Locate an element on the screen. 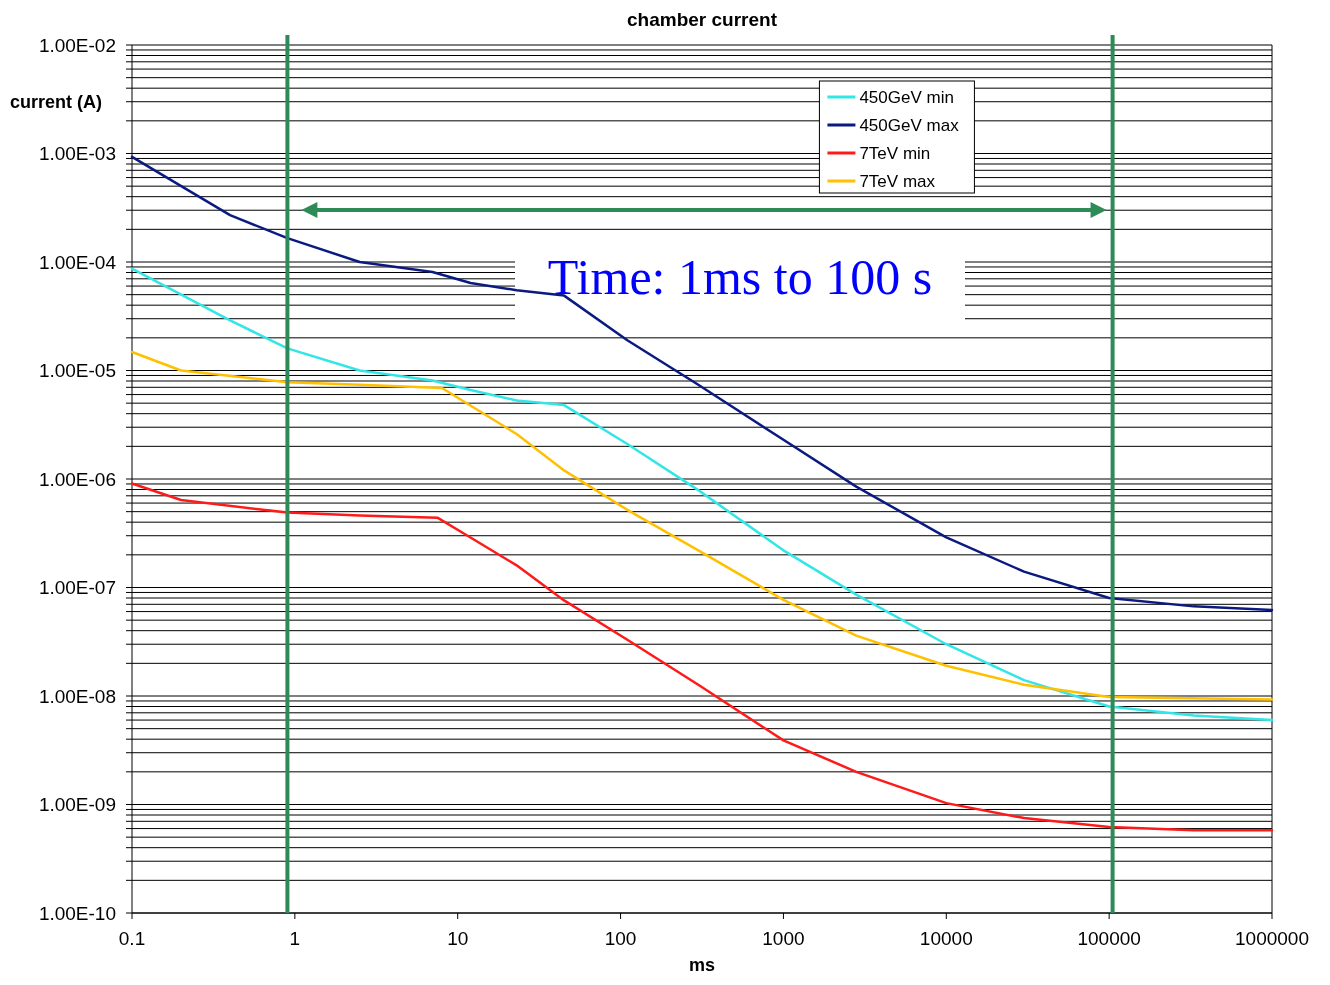 The width and height of the screenshot is (1330, 985). x-tick-label: 0.1 is located at coordinates (132, 938).